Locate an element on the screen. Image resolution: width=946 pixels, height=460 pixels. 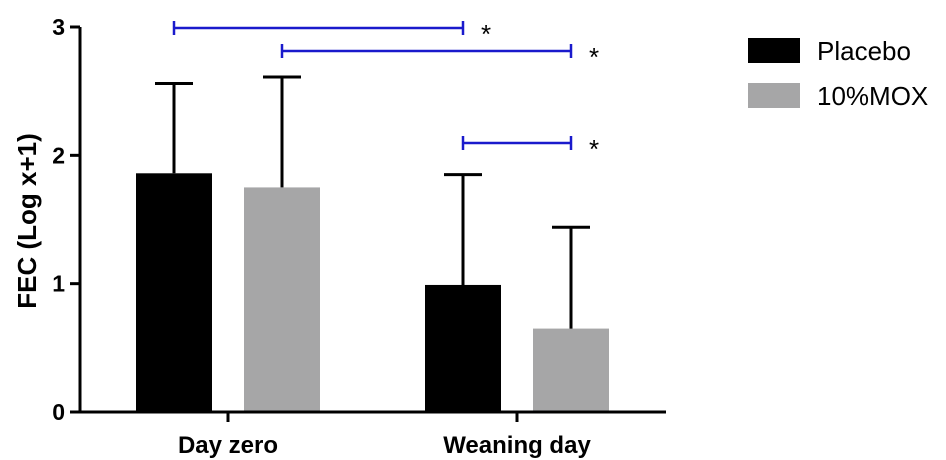
y-tick-label: 2 is located at coordinates (58, 155).